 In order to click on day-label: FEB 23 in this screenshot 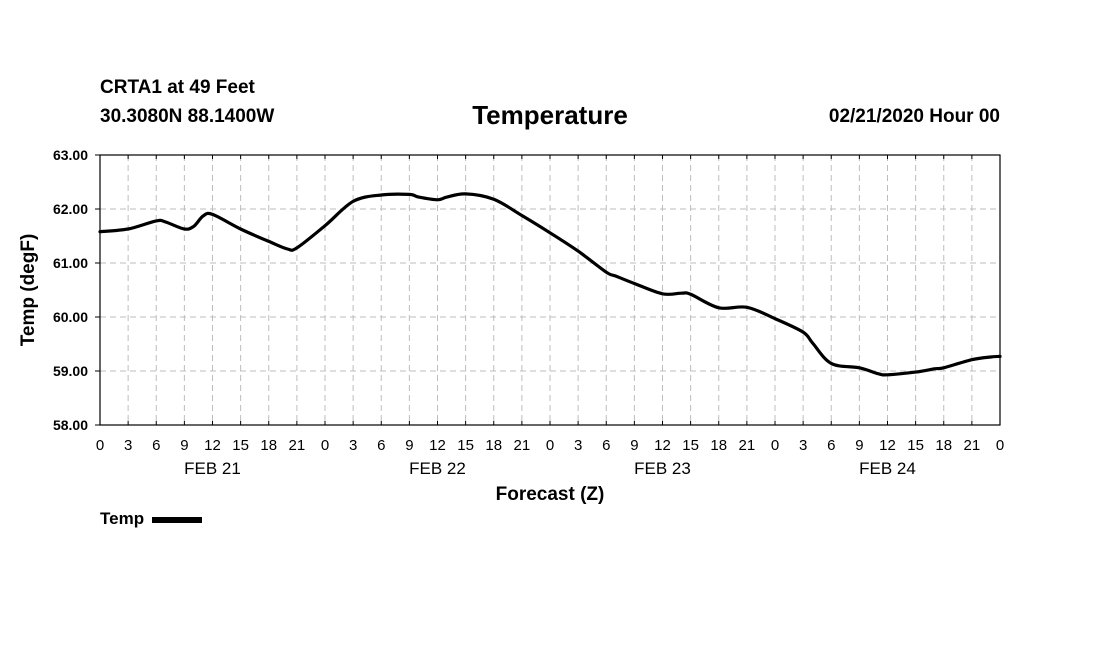, I will do `click(662, 468)`.